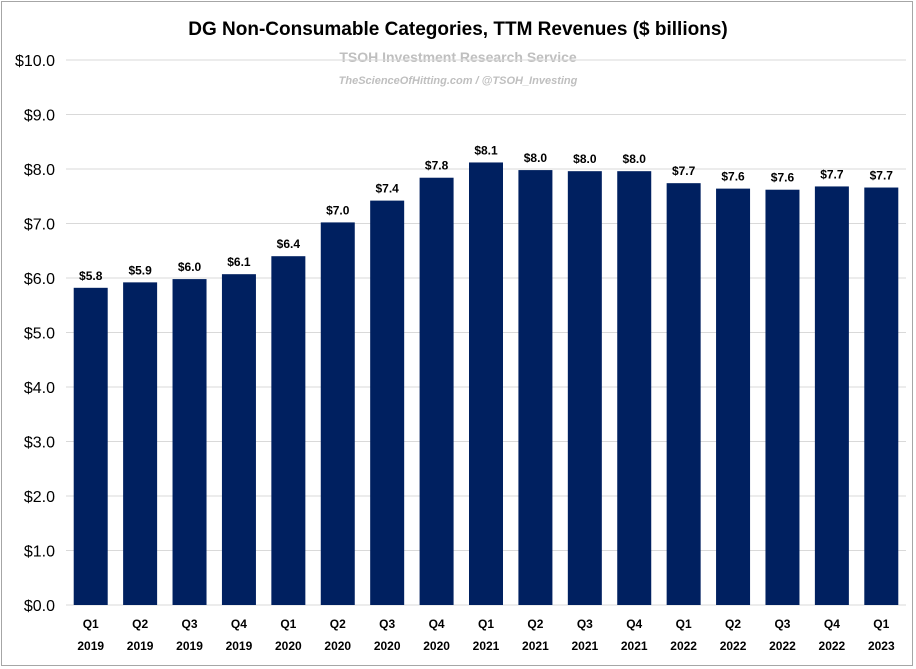  Describe the element at coordinates (39, 606) in the screenshot. I see `y-tick-label: $0.0` at that location.